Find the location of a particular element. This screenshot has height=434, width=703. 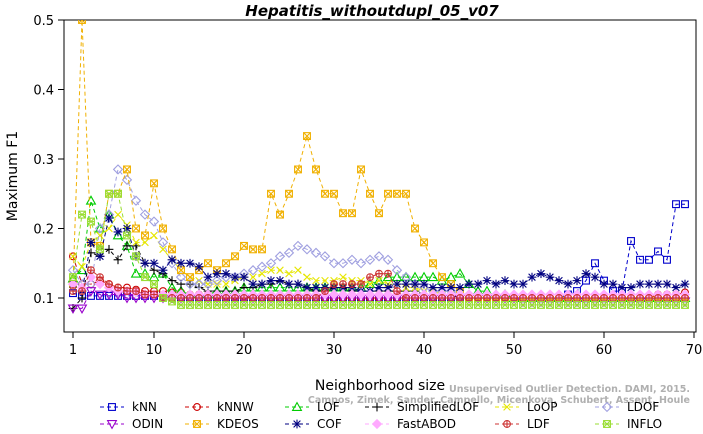

legend-label: FastABOD is located at coordinates (426, 424).